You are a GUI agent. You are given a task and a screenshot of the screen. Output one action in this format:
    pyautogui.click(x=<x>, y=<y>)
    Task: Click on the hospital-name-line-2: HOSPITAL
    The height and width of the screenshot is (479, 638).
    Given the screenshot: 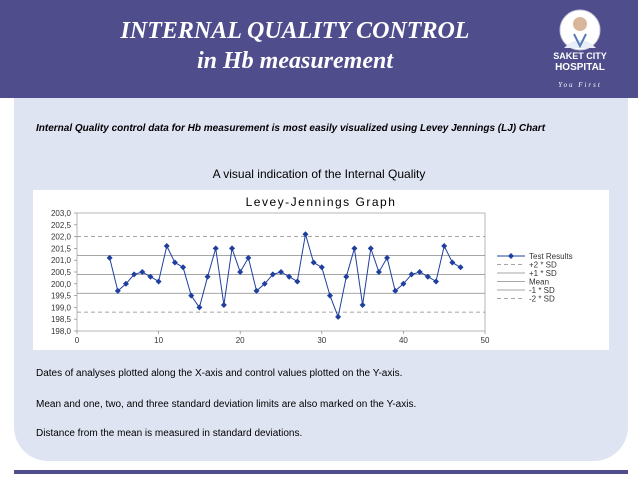 What is the action you would take?
    pyautogui.click(x=580, y=67)
    